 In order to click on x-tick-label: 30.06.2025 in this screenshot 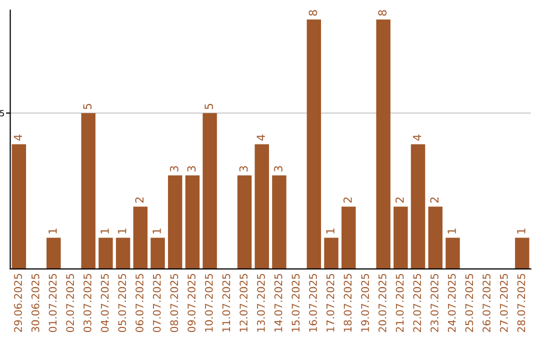, I will do `click(35, 303)`.